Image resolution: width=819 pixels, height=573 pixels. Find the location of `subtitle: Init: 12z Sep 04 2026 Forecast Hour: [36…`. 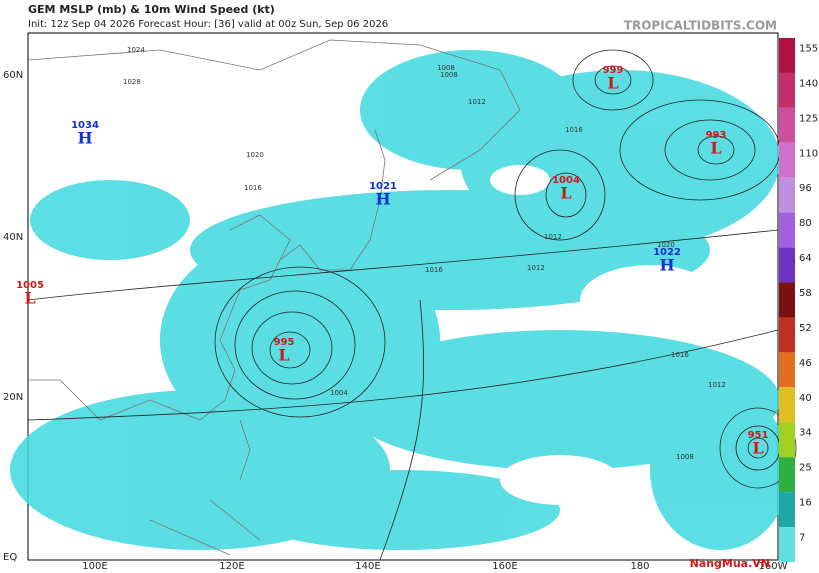

subtitle: Init: 12z Sep 04 2026 Forecast Hour: [36… is located at coordinates (208, 24).